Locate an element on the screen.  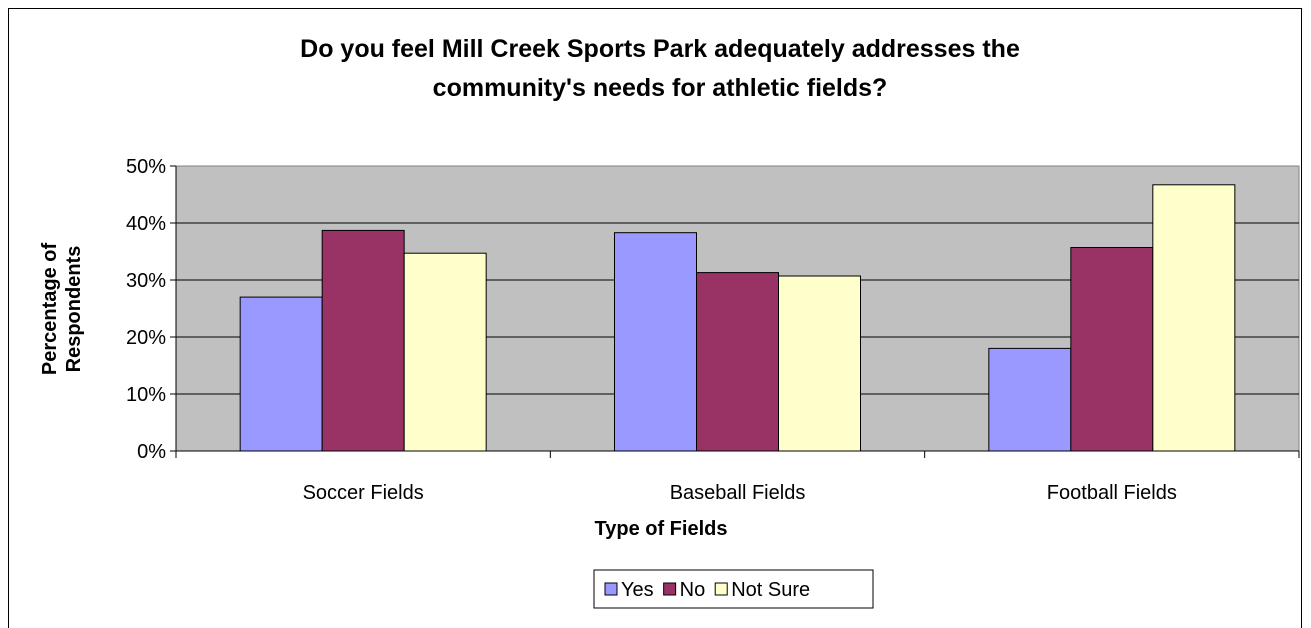
y-tick-label: 20% is located at coordinates (146, 338).